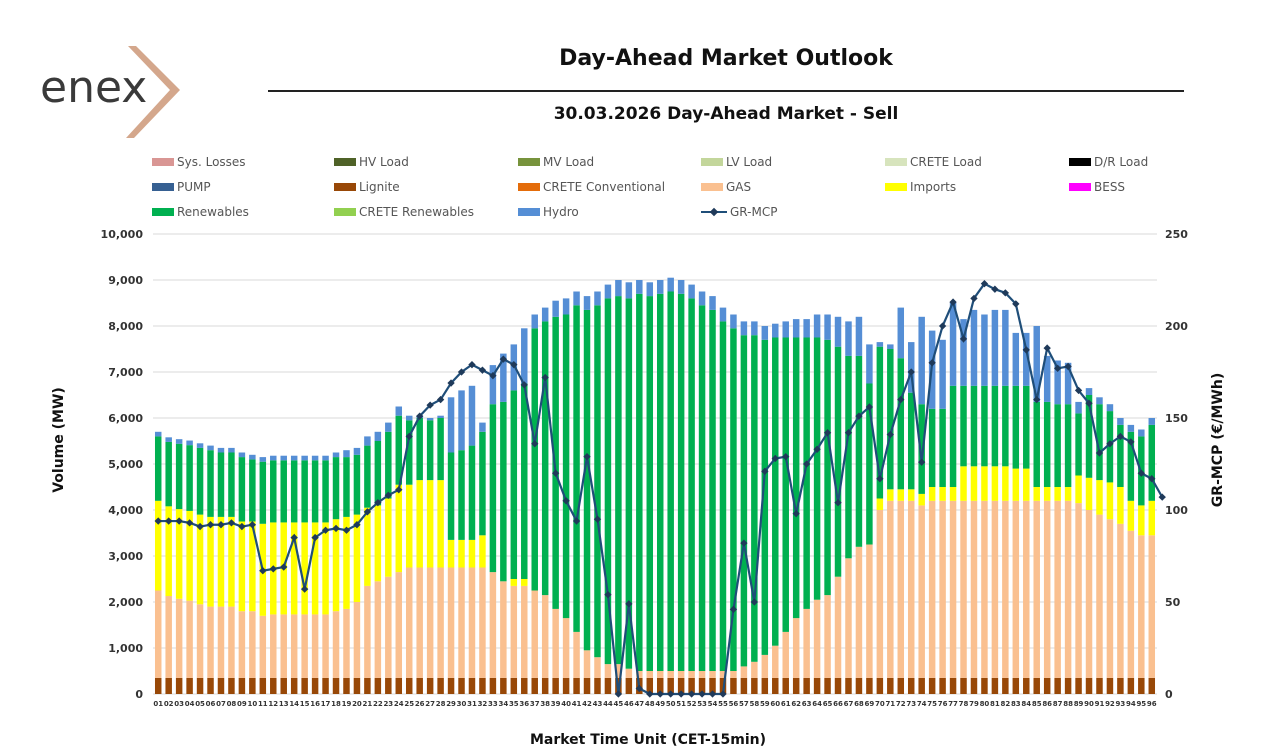 The image size is (1269, 756). Describe the element at coordinates (1176, 326) in the screenshot. I see `y2-tick-label: 200` at that location.